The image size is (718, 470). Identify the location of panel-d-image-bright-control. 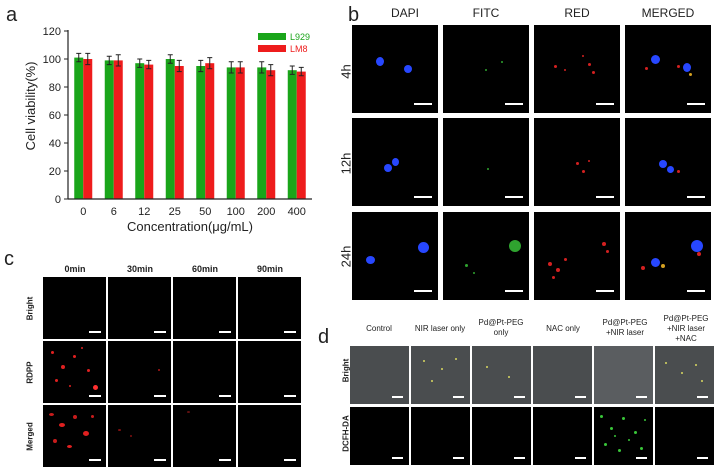
(379, 375).